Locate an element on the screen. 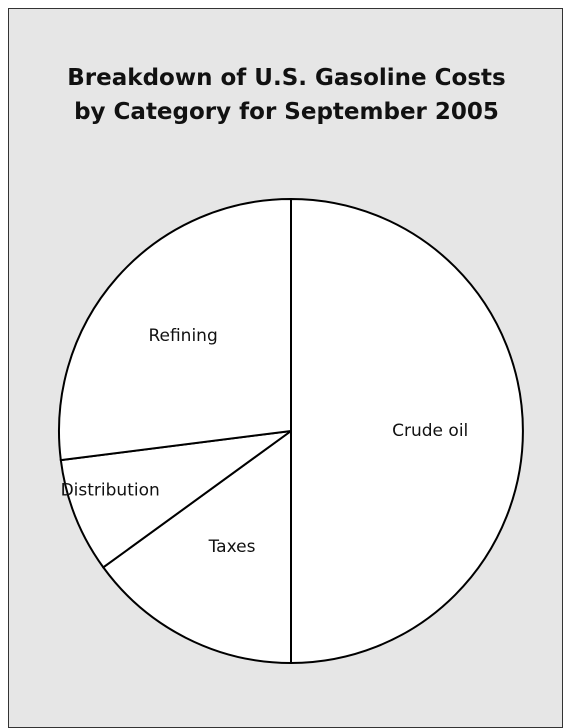  pie-label-crude-oil: Crude oil is located at coordinates (430, 431).